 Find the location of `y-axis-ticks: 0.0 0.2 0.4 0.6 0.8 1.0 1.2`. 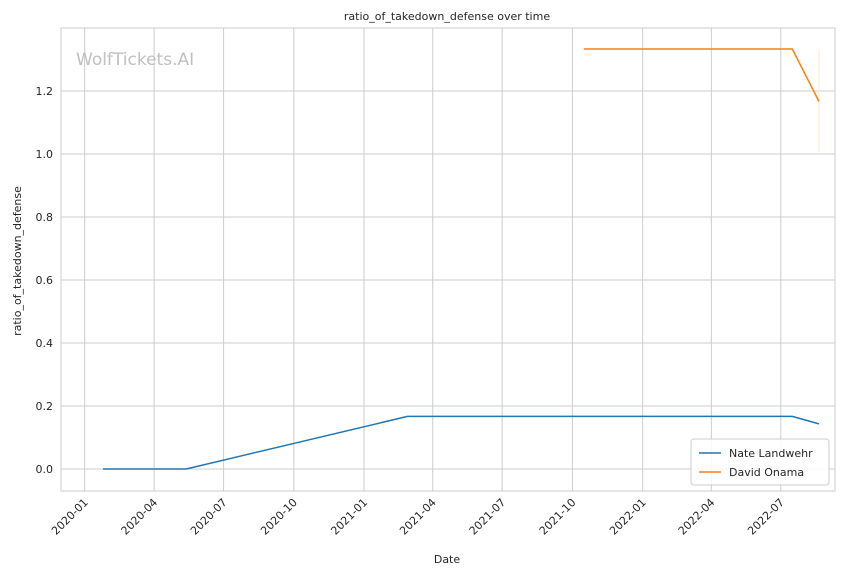

y-axis-ticks: 0.0 0.2 0.4 0.6 0.8 1.0 1.2 is located at coordinates (45, 280).